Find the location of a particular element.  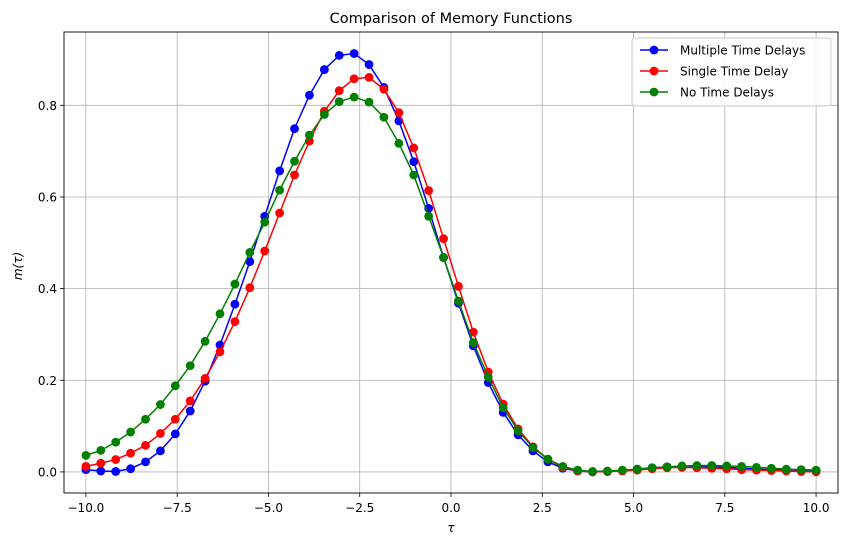

y-tick-label: 0.6 is located at coordinates (47, 197).